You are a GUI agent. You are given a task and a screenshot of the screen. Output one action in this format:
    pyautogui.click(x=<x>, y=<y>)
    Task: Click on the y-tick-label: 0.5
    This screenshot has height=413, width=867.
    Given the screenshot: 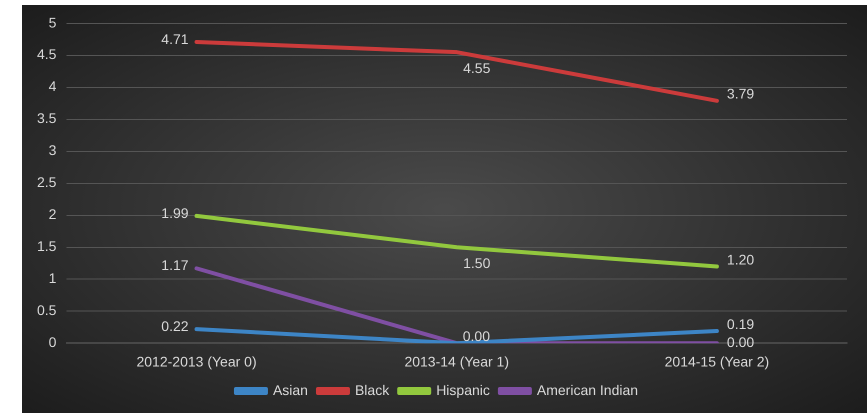 What is the action you would take?
    pyautogui.click(x=46, y=310)
    